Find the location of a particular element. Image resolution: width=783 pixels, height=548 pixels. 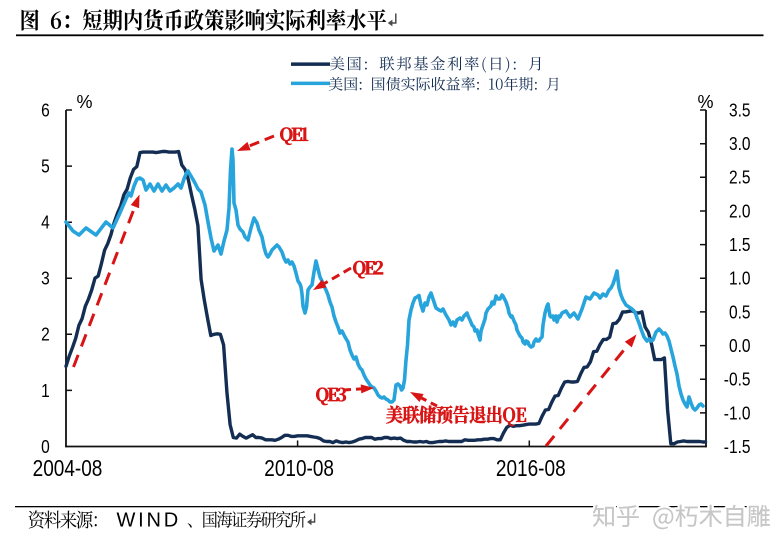

svg-text: 5 is located at coordinates (45, 166).